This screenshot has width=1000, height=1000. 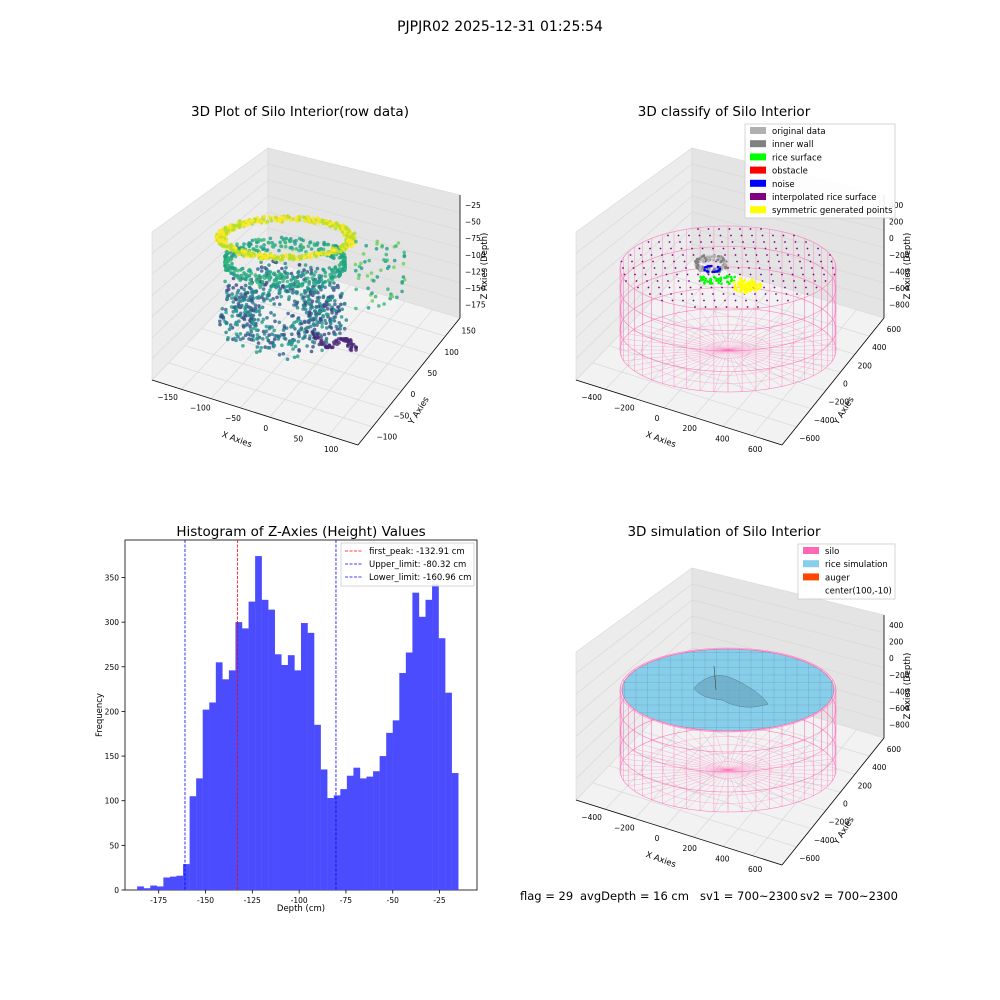 What do you see at coordinates (167, 397) in the screenshot?
I see `x-tick-label: −150` at bounding box center [167, 397].